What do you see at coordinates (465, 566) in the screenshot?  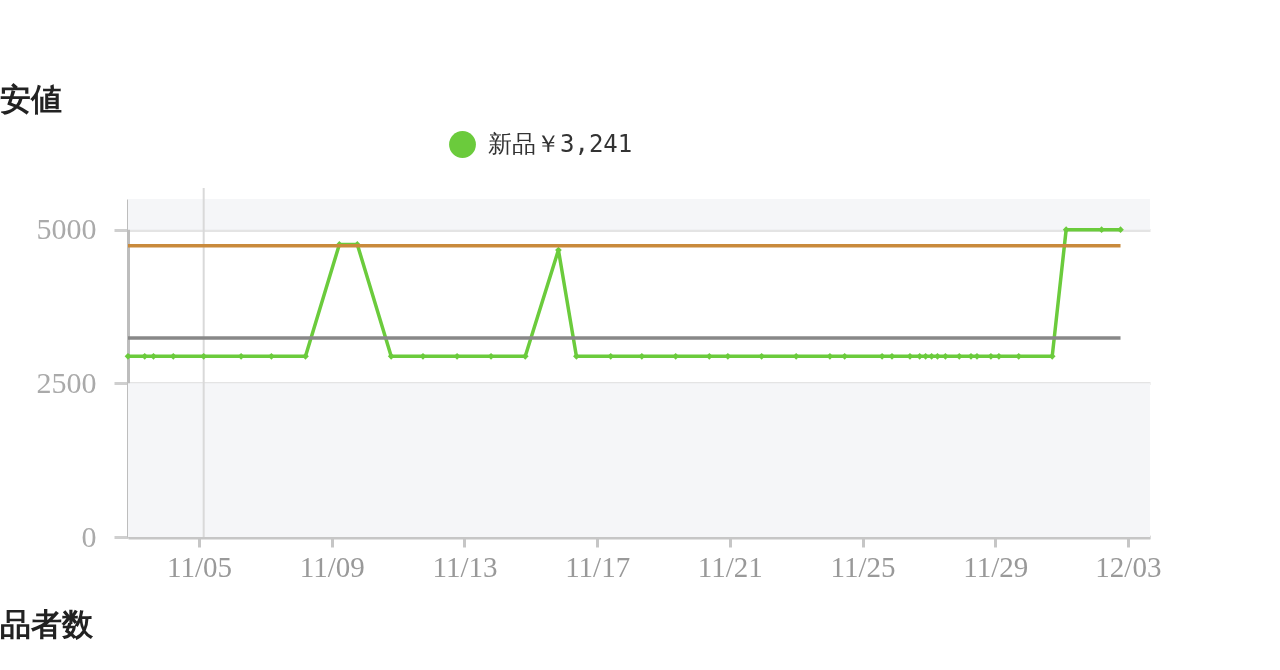 I see `x-tick-label: 11/13` at bounding box center [465, 566].